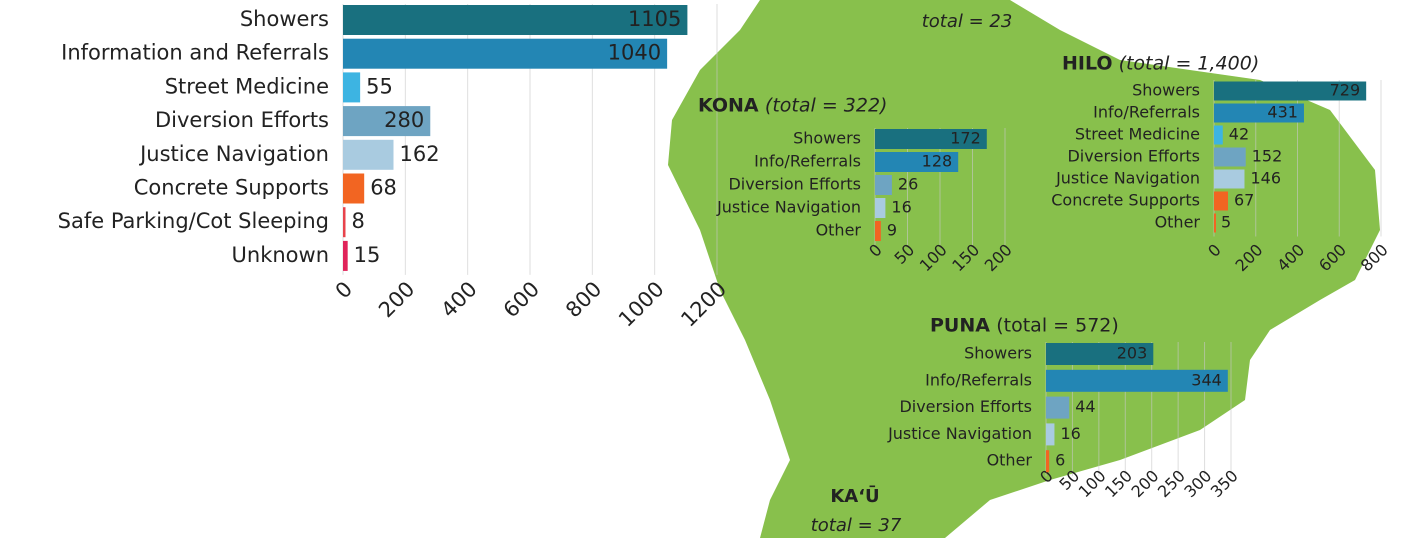  Describe the element at coordinates (1060, 460) in the screenshot. I see `value-label: 6` at that location.